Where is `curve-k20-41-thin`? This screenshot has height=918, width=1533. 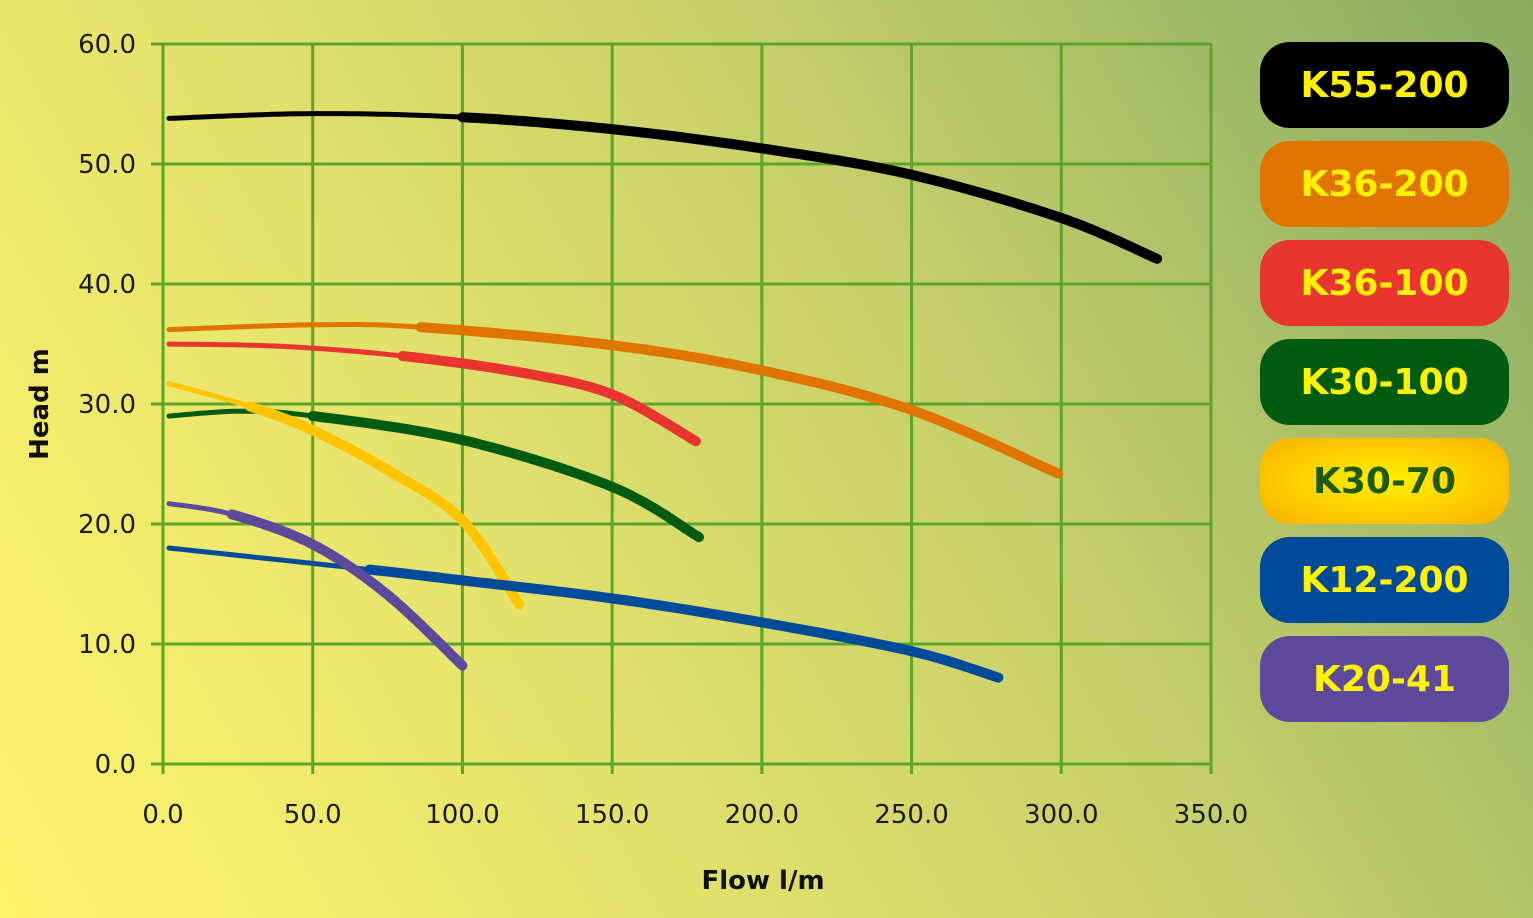 curve-k20-41-thin is located at coordinates (200, 509).